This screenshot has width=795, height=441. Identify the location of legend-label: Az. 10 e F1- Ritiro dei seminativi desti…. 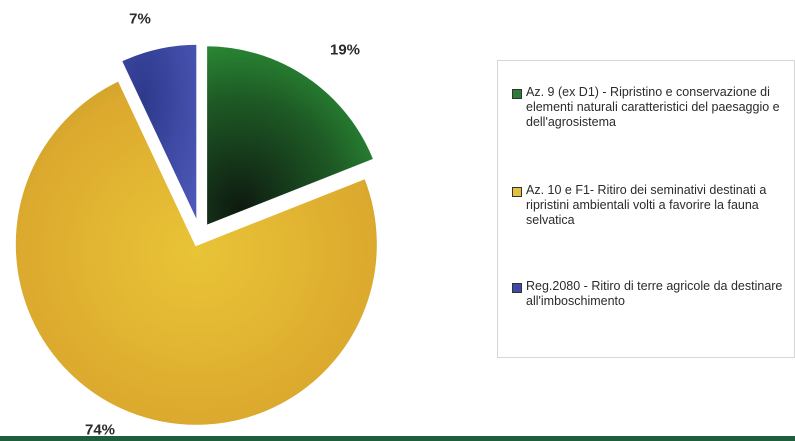
(646, 205).